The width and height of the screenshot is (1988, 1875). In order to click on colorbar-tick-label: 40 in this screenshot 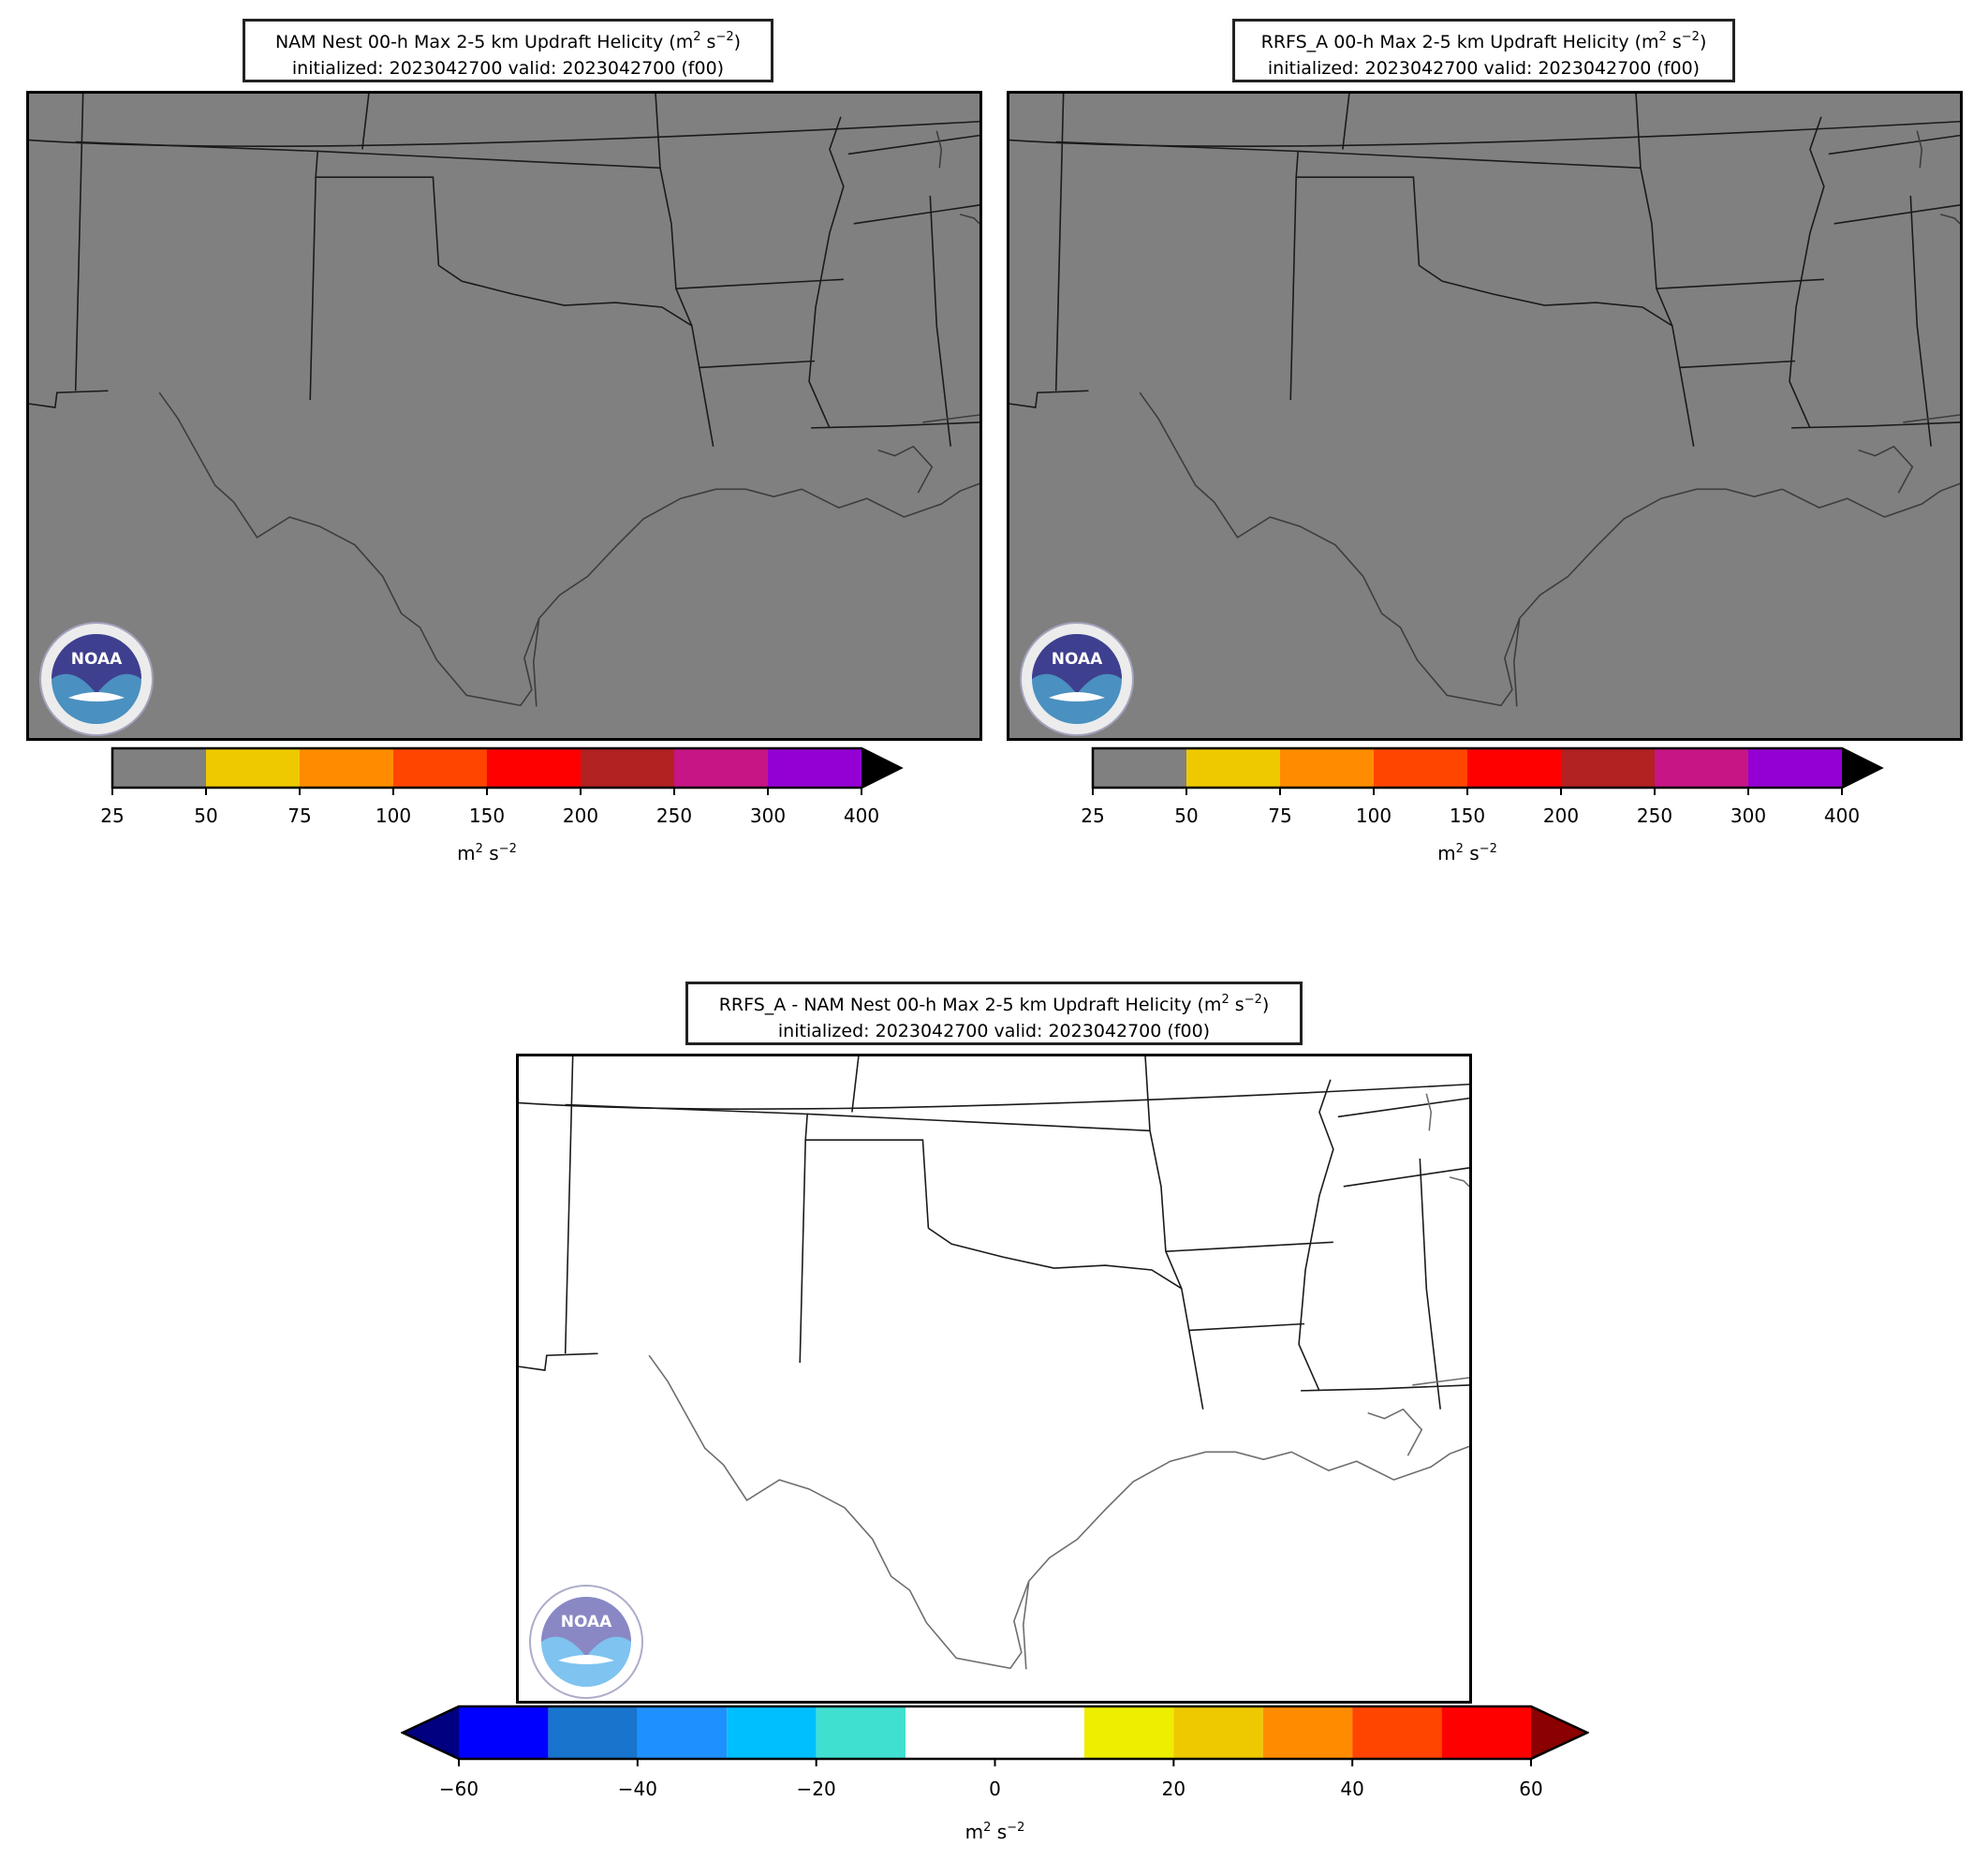, I will do `click(1352, 1789)`.